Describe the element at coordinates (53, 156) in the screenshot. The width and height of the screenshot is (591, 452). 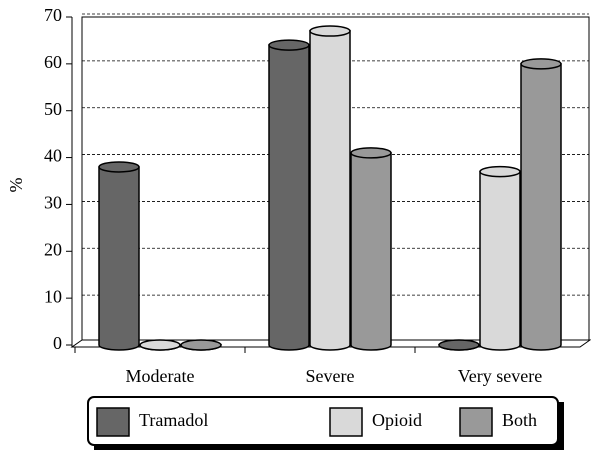
I see `y-tick-label: 40` at that location.